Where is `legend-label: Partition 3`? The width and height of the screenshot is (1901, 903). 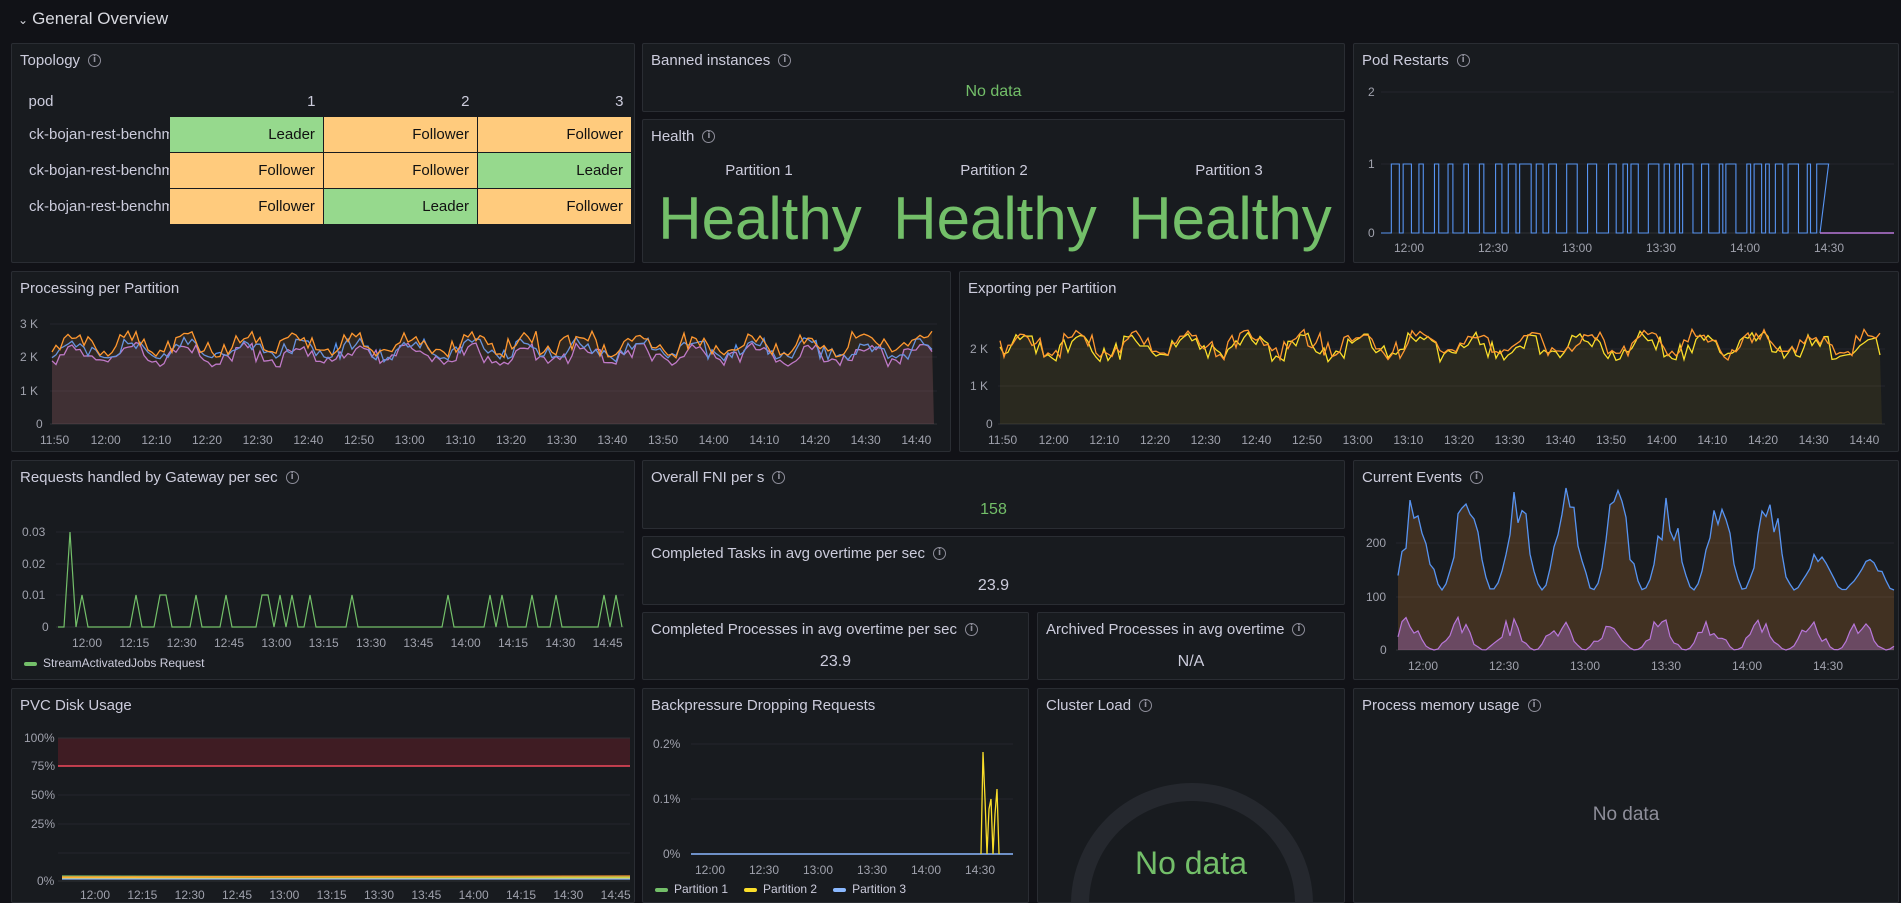
legend-label: Partition 3 is located at coordinates (879, 889).